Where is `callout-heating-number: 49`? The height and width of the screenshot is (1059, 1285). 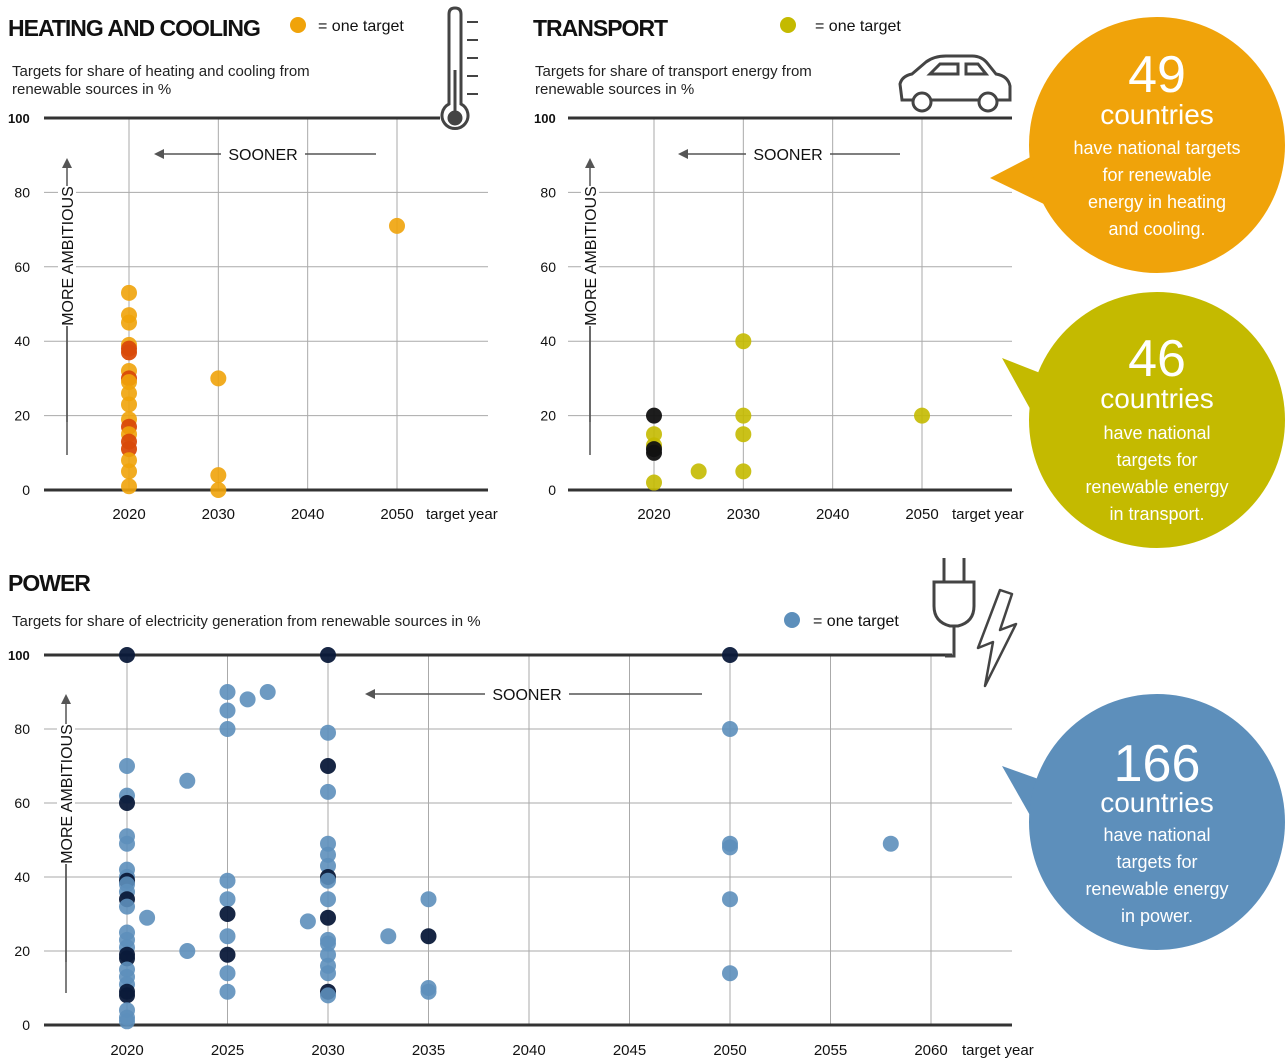 callout-heating-number: 49 is located at coordinates (1157, 75).